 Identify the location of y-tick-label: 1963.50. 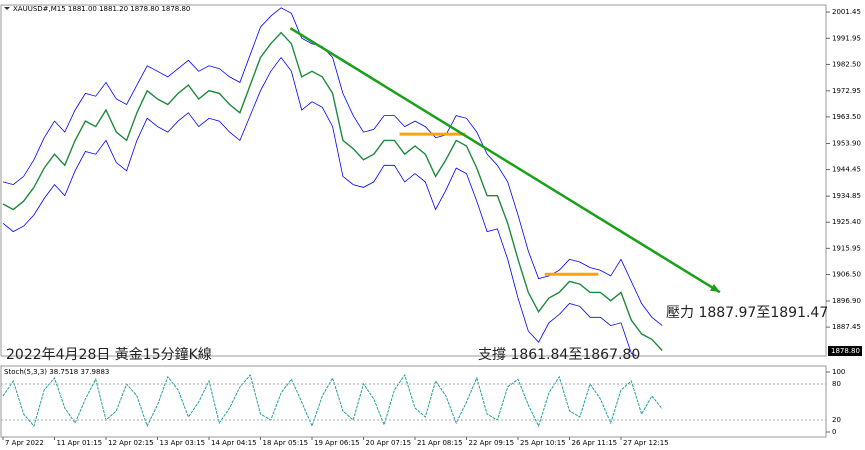
(846, 117).